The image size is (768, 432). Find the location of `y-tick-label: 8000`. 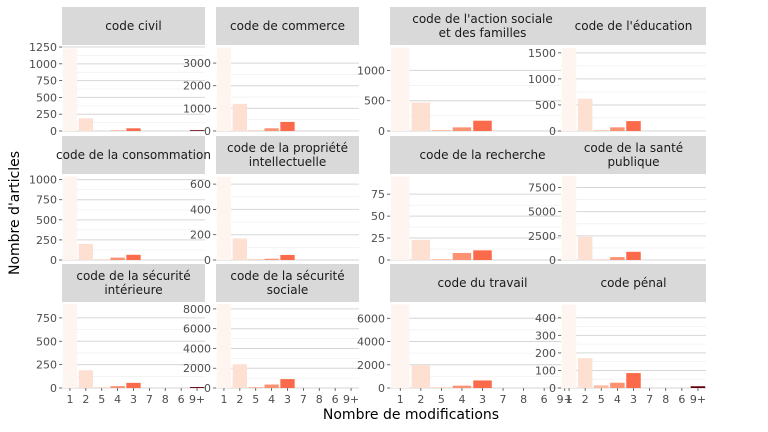

y-tick-label: 8000 is located at coordinates (197, 309).